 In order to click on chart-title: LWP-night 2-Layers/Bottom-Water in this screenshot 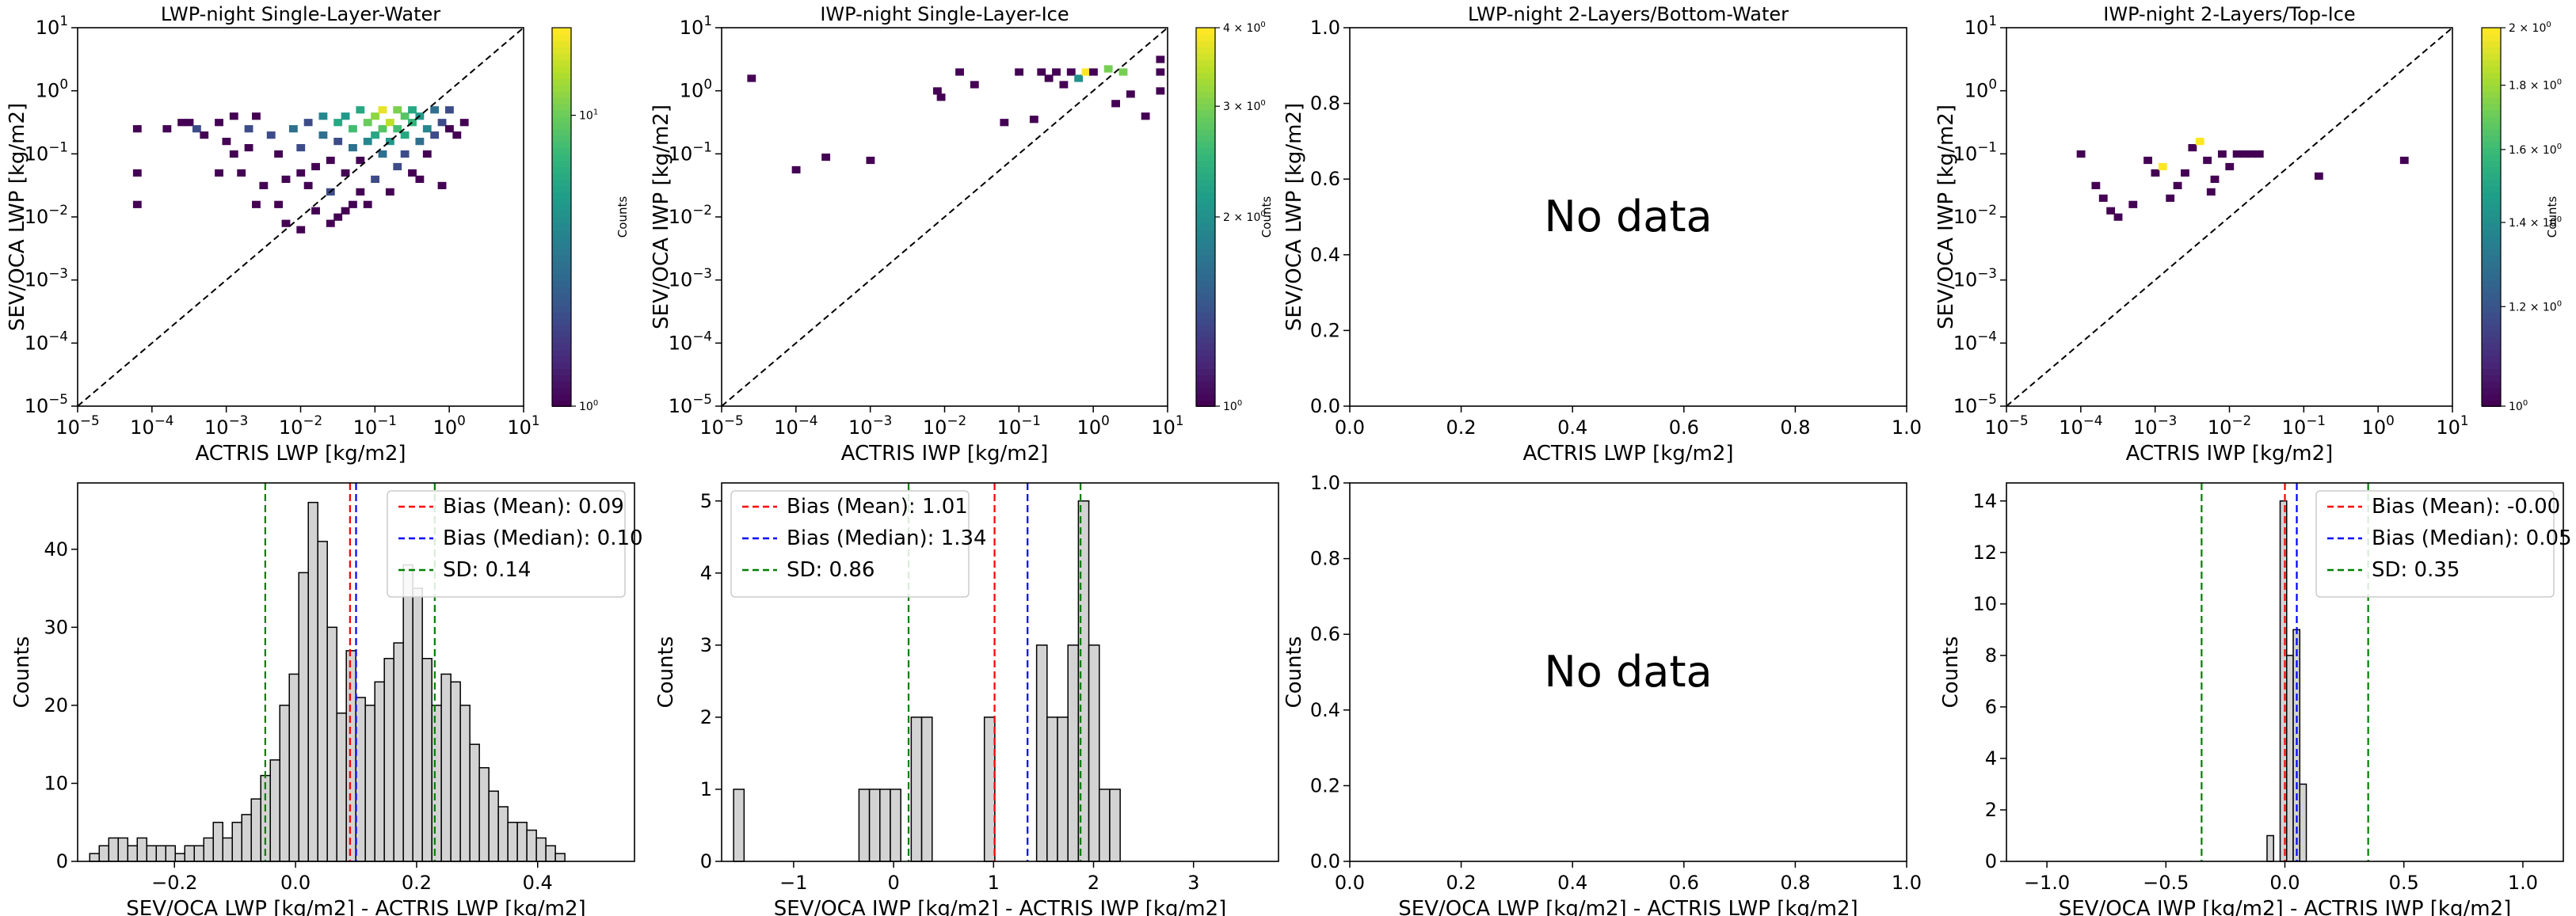, I will do `click(1629, 14)`.